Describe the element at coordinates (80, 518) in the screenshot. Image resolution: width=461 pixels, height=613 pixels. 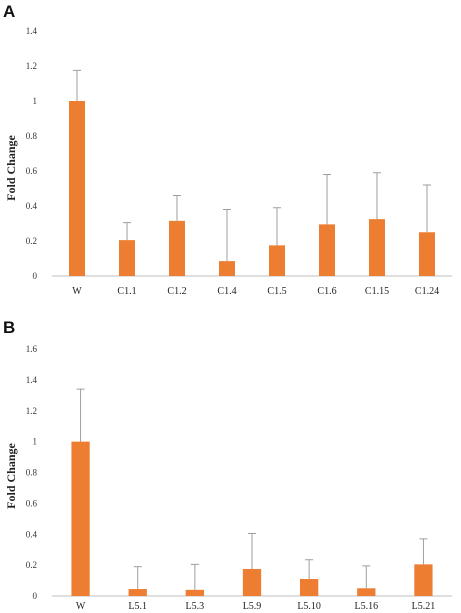
I see `bar-b-w` at that location.